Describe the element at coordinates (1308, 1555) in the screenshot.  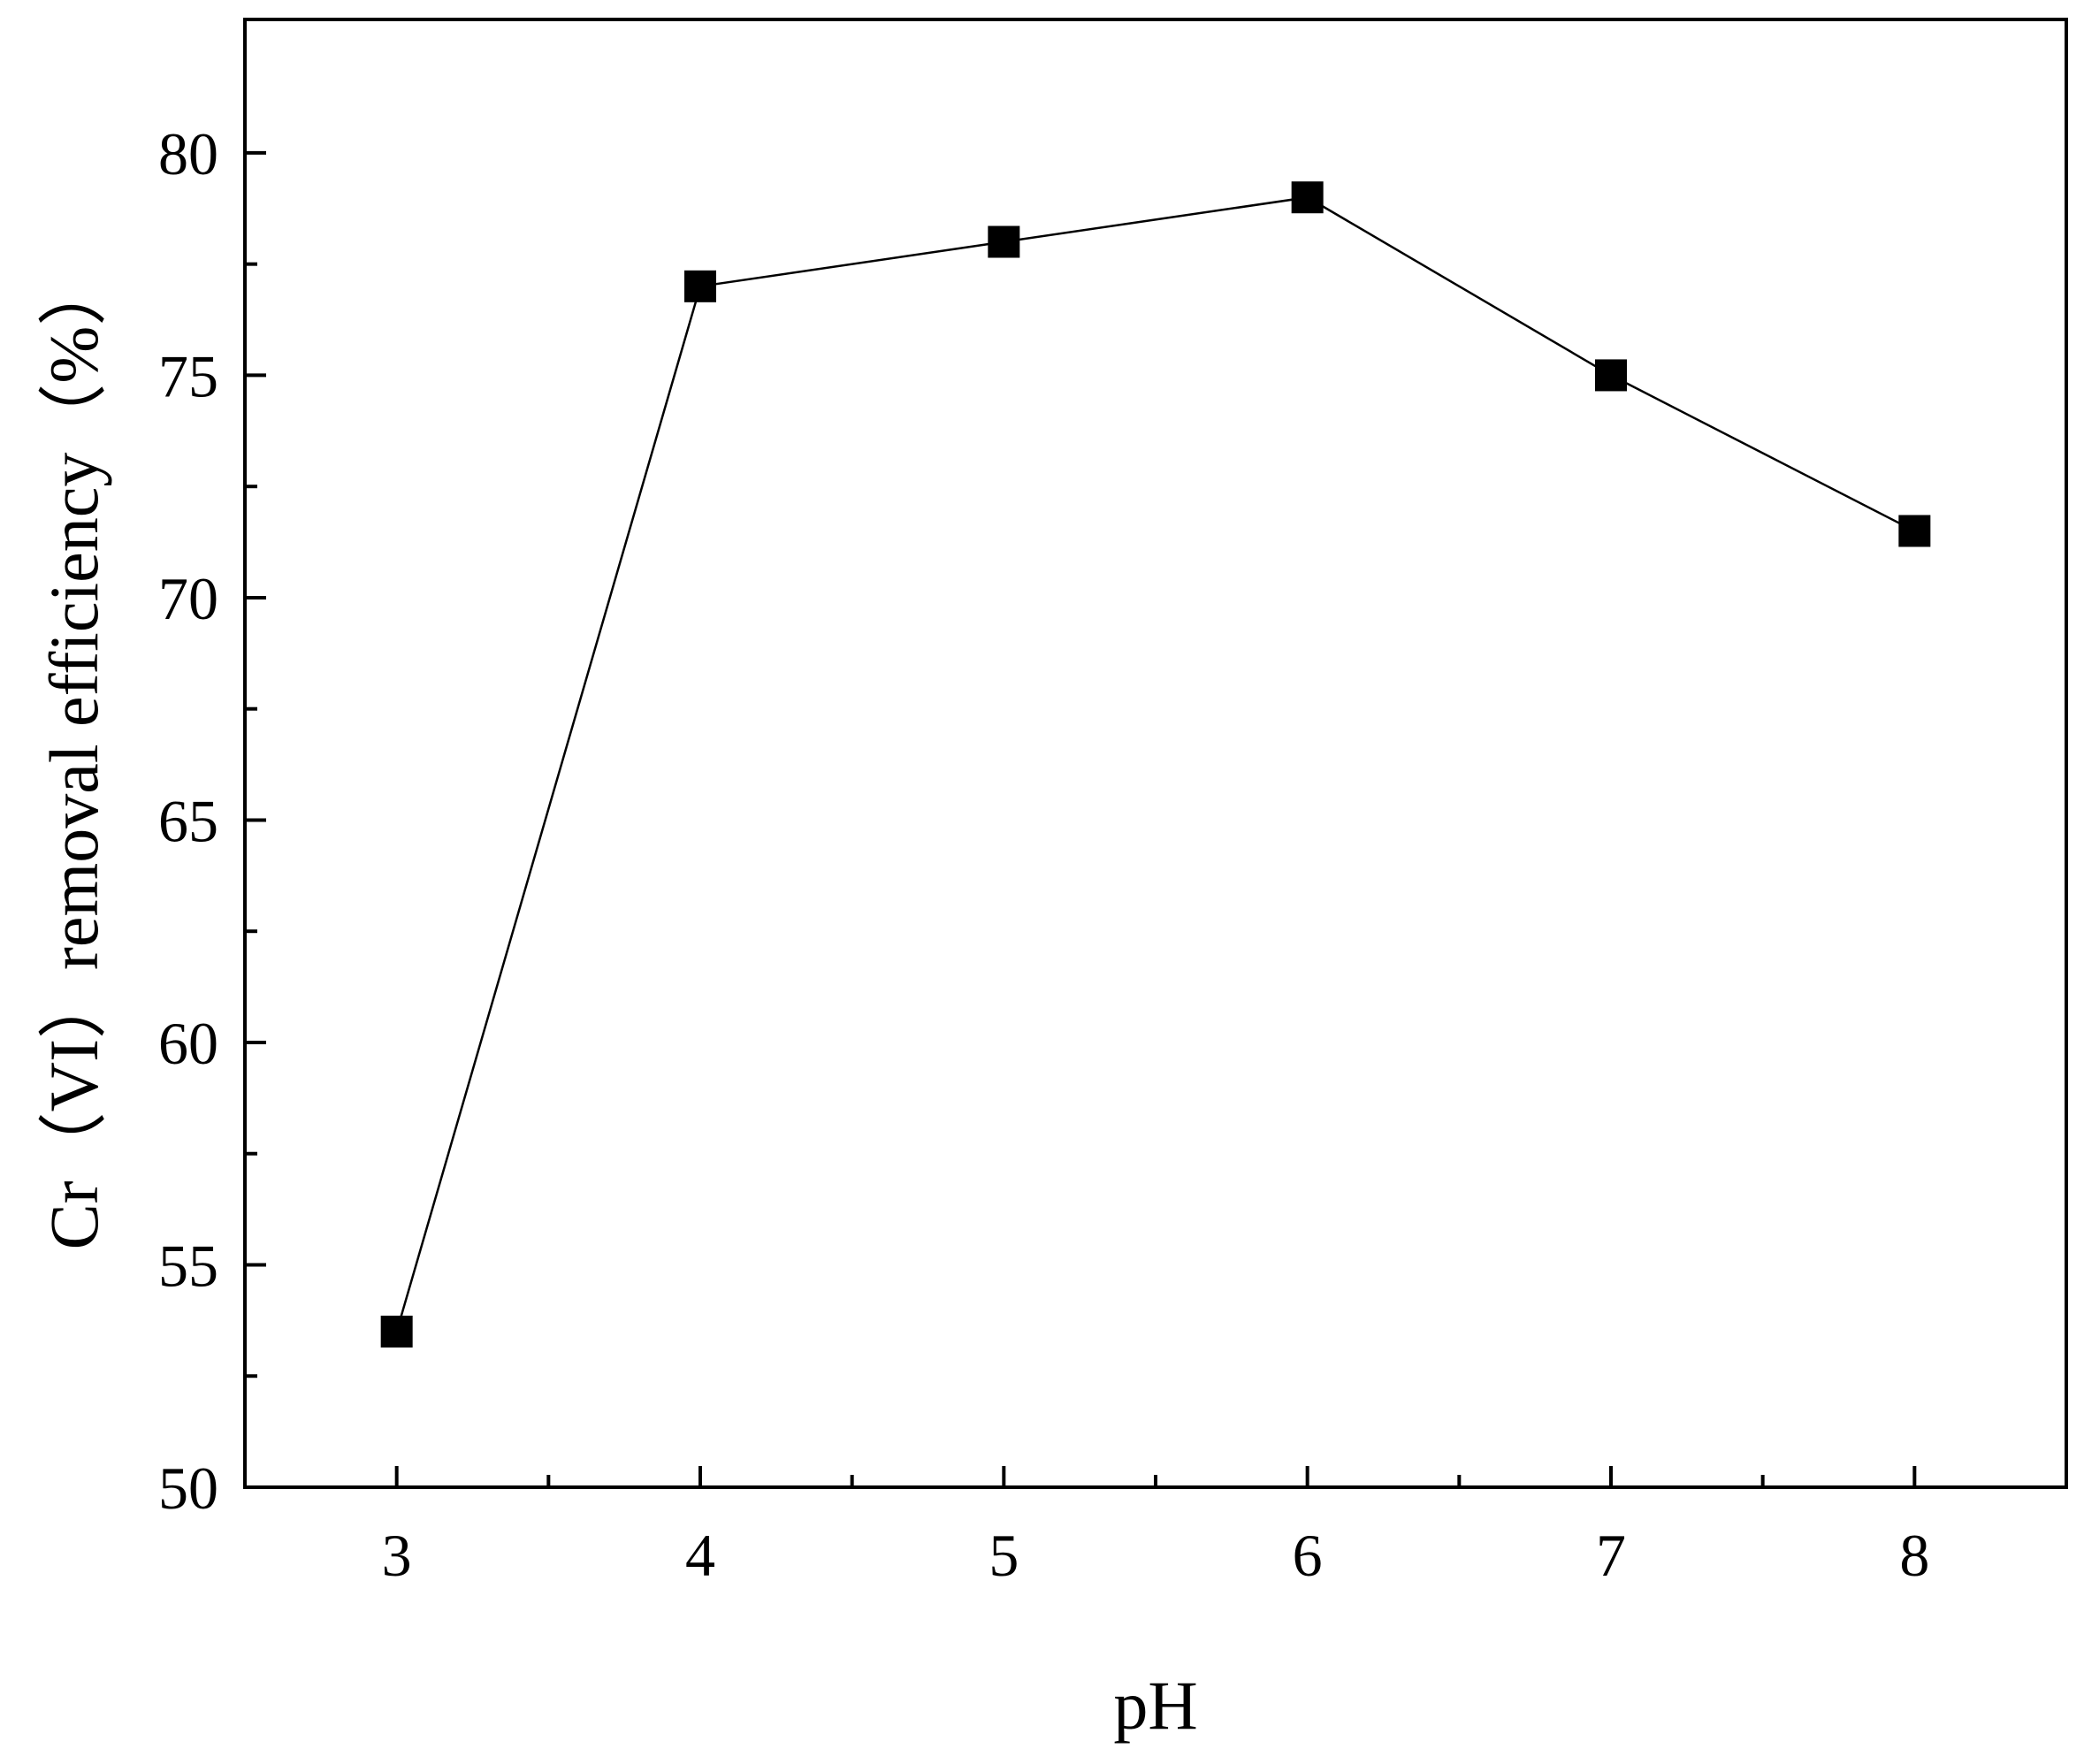
I see `x-tick-label: 6` at that location.